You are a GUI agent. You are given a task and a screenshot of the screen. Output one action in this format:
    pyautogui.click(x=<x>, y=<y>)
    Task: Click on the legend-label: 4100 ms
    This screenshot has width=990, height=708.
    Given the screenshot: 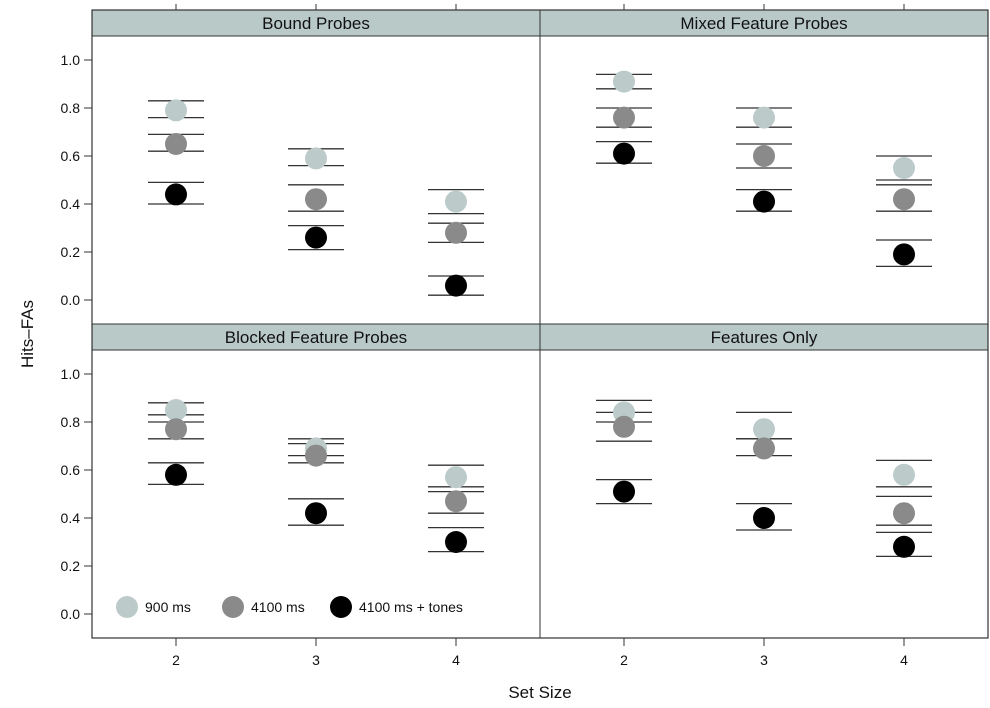 What is the action you would take?
    pyautogui.click(x=278, y=607)
    